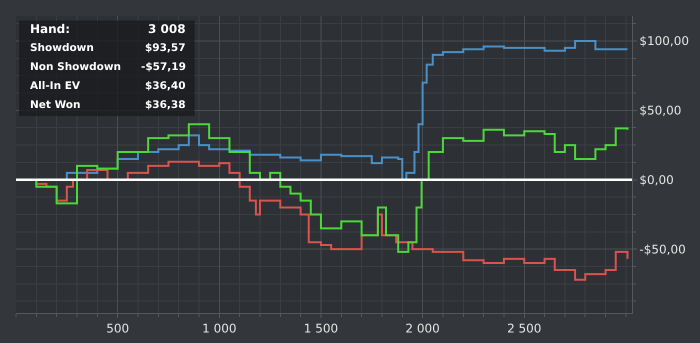  I want to click on x-tick-label: 1 000, so click(219, 328).